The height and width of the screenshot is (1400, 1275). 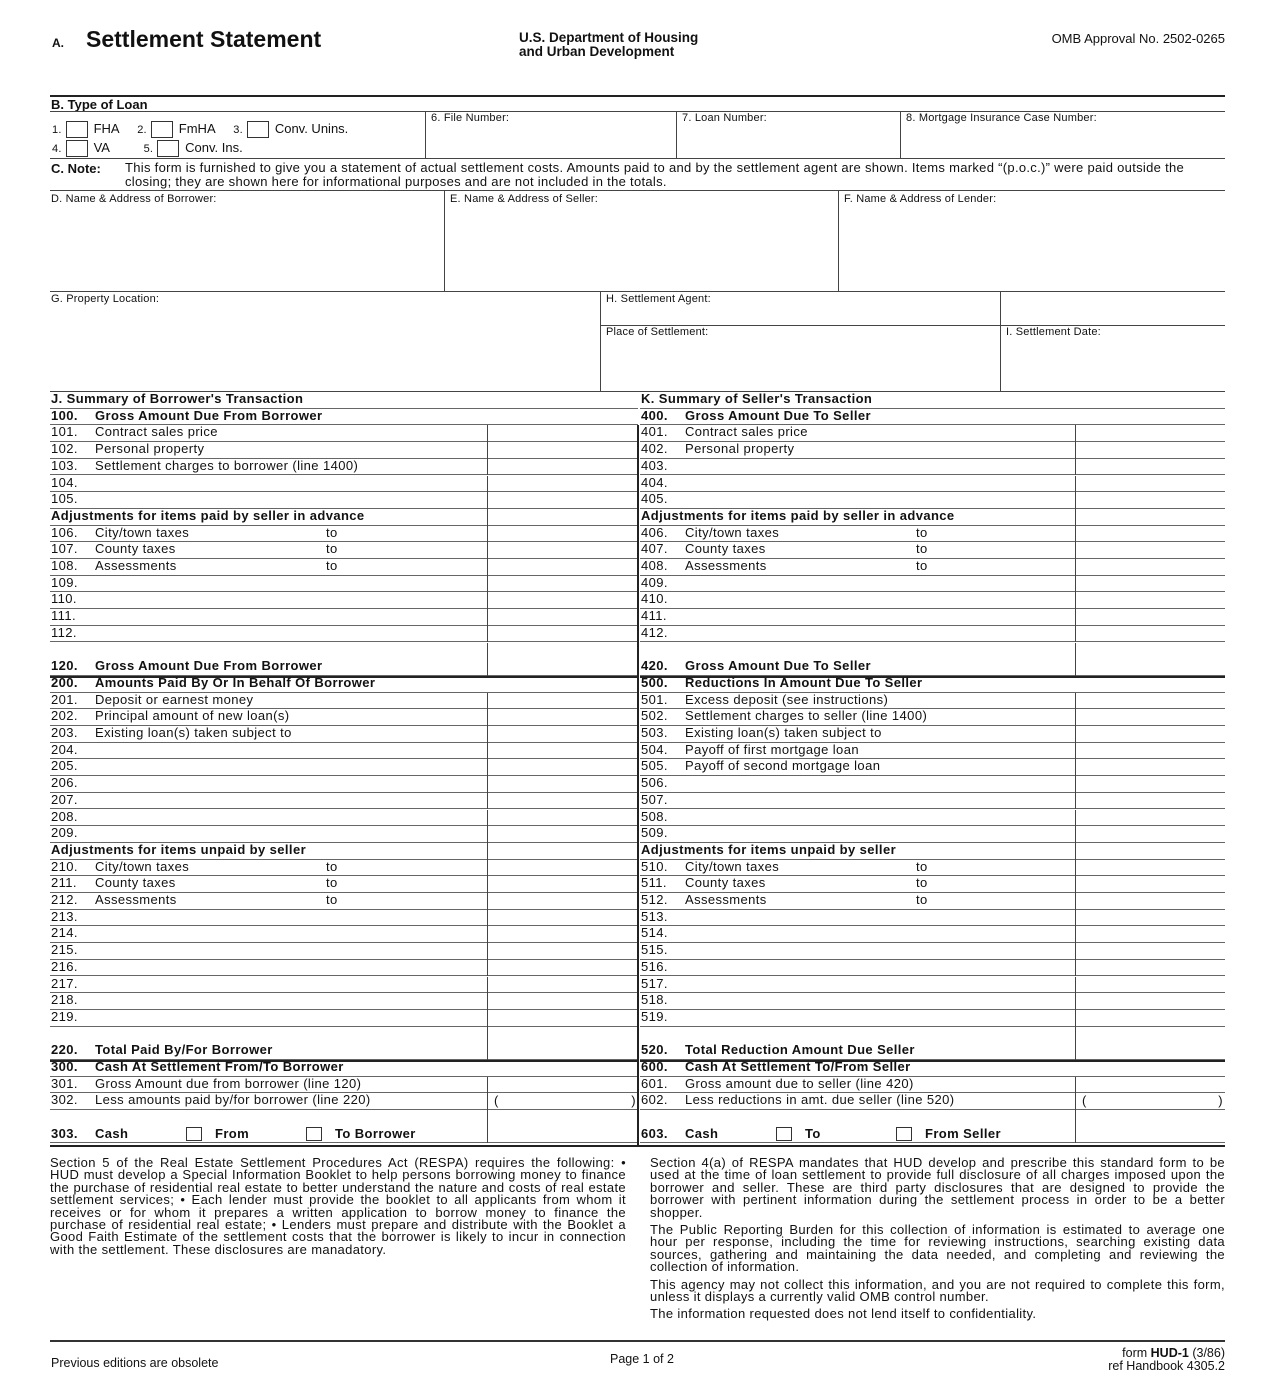 I want to click on fmha-checkbox, so click(x=161, y=130).